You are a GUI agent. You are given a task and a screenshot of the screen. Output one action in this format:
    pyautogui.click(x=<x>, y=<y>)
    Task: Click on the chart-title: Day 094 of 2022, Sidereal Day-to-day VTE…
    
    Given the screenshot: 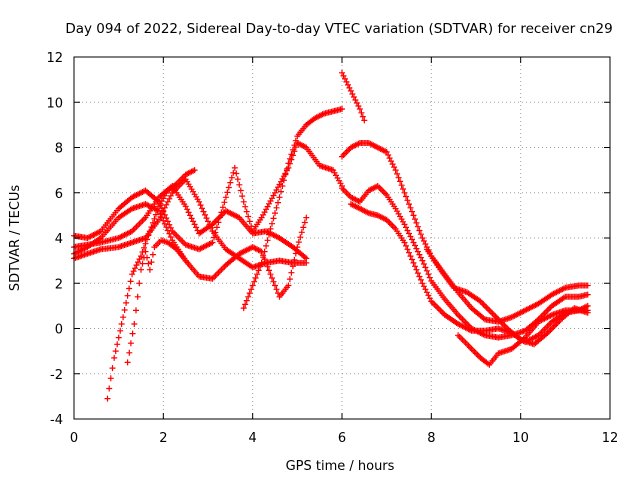 What is the action you would take?
    pyautogui.click(x=338, y=29)
    